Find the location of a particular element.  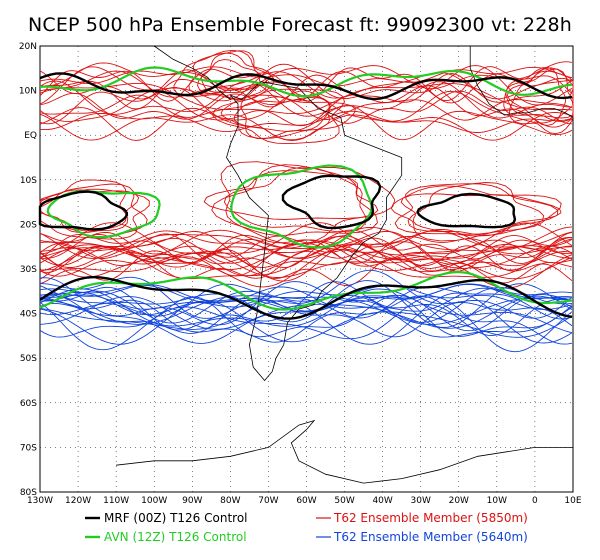

antarctica-coast is located at coordinates (344, 451).